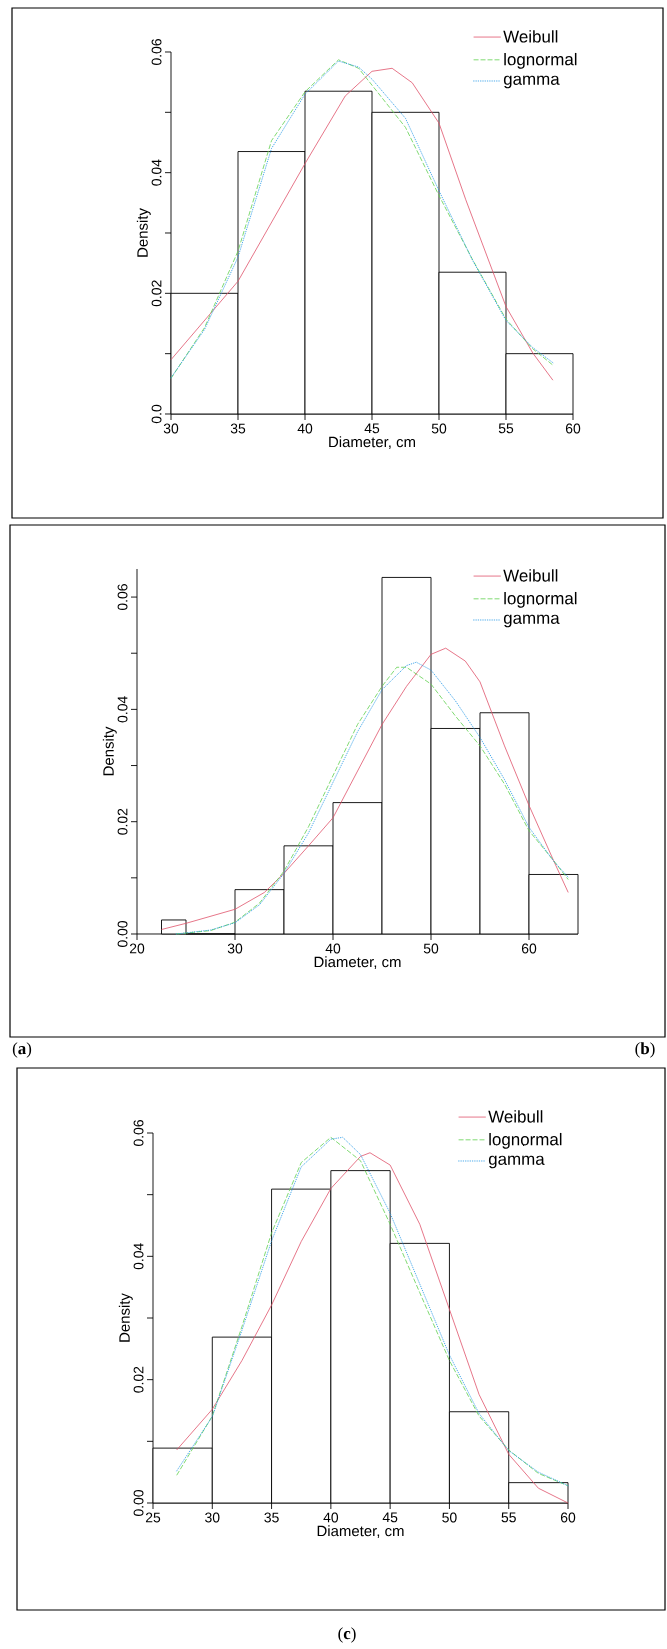  Describe the element at coordinates (347, 1635) in the screenshot. I see `text: (c)` at that location.